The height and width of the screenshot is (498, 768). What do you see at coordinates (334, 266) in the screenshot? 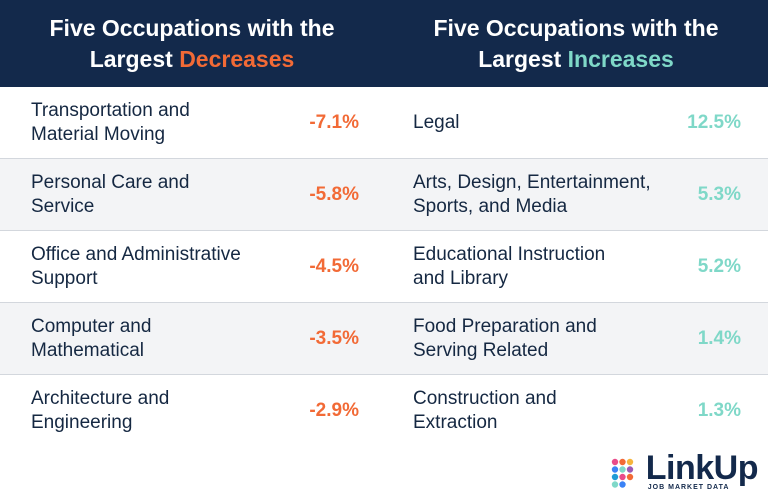
I see `decrease-value: -4.5%` at bounding box center [334, 266].